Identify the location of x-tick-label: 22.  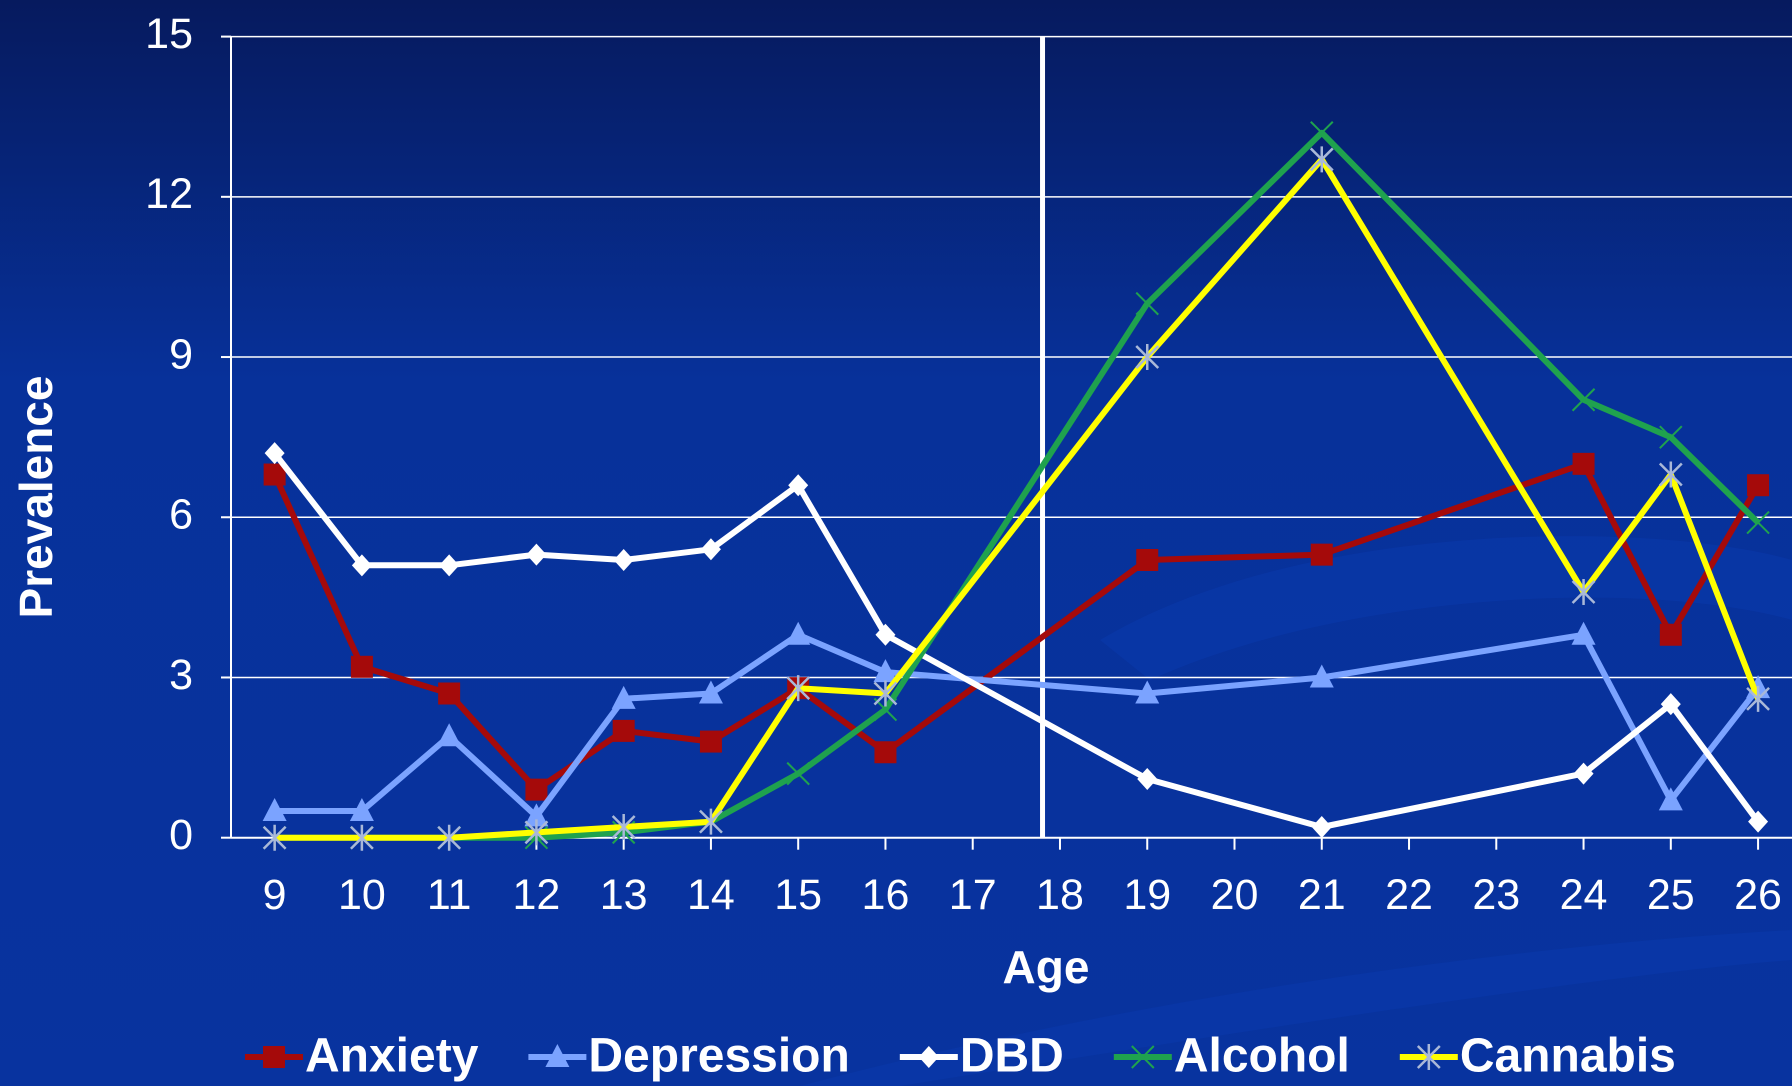
(1409, 895).